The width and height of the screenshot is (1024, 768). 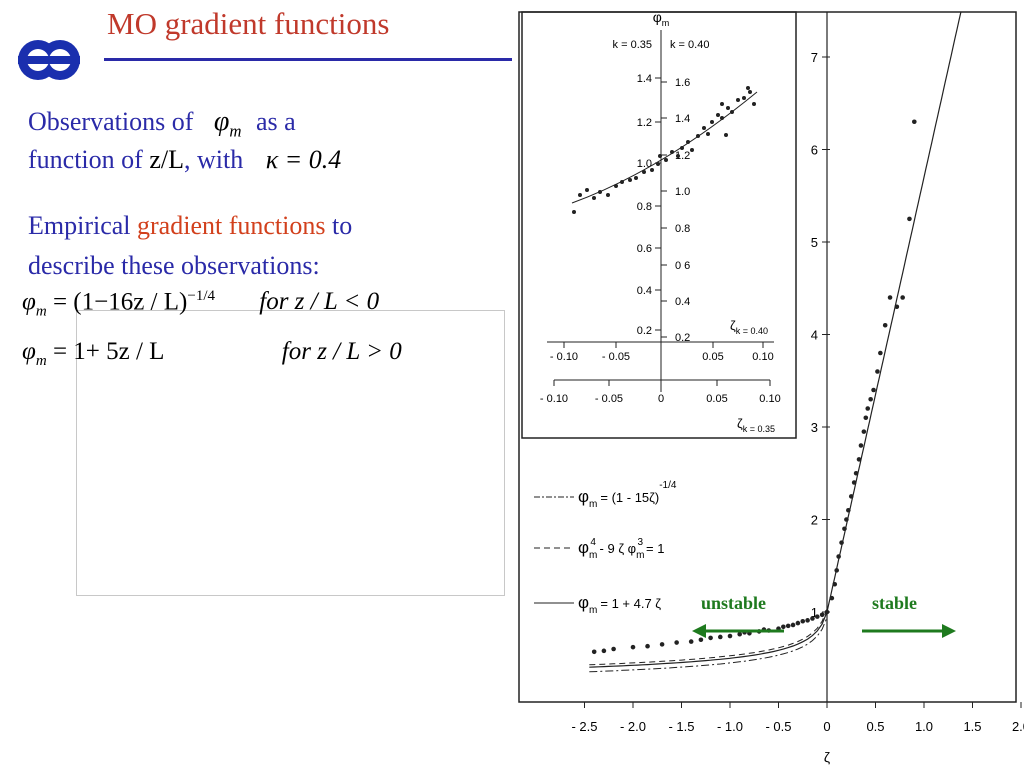 I want to click on inset-bottom-tick-label: 0.10, so click(x=769, y=399).